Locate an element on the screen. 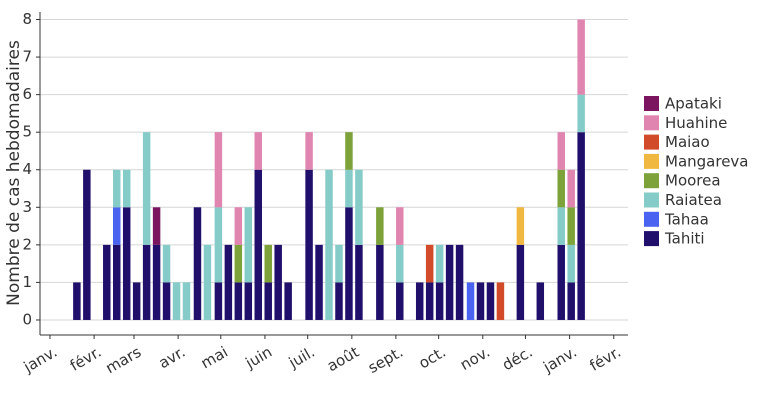 Image resolution: width=759 pixels, height=400 pixels. x-tick-label: juil. is located at coordinates (301, 357).